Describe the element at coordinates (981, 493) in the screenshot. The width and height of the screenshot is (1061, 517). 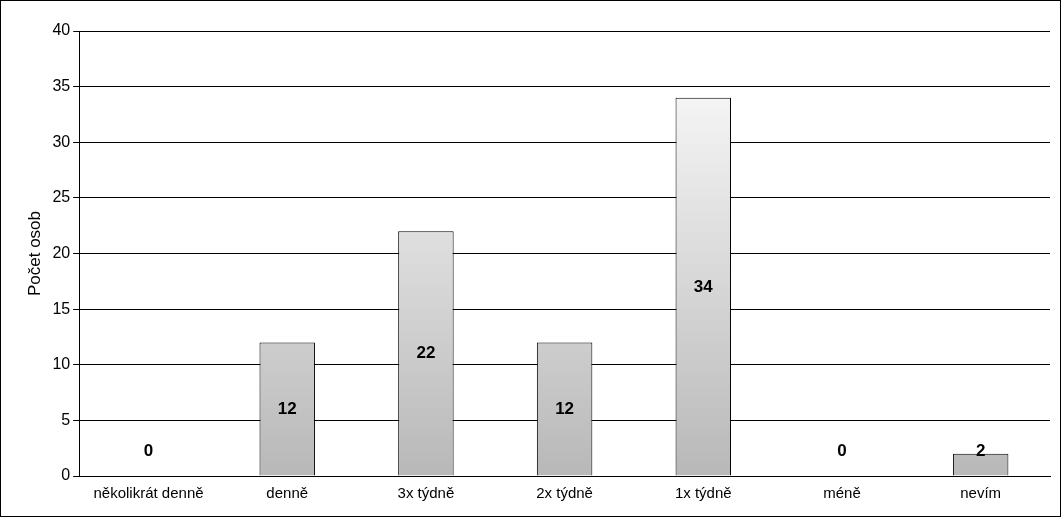
I see `x-tick-label: nevím` at that location.